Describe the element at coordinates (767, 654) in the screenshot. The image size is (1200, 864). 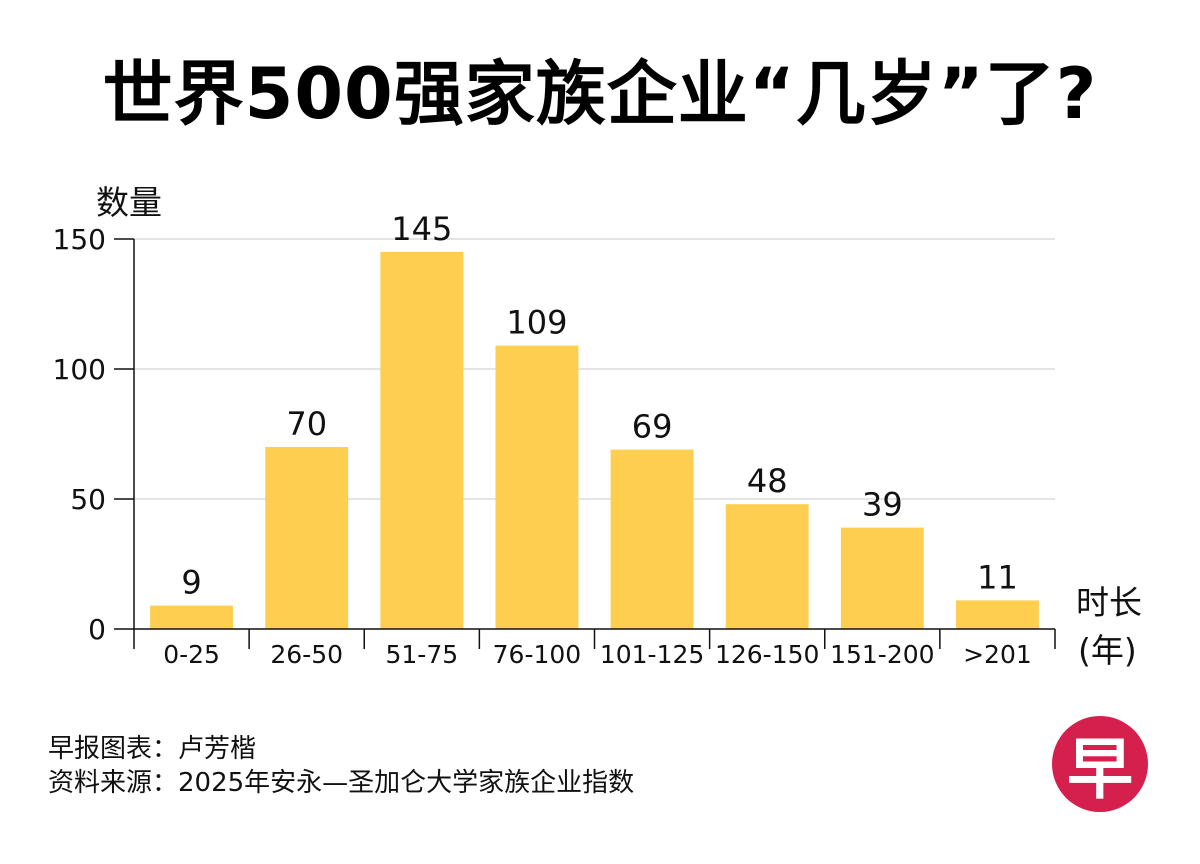
I see `x-tick-label-126-150: 126-150` at that location.